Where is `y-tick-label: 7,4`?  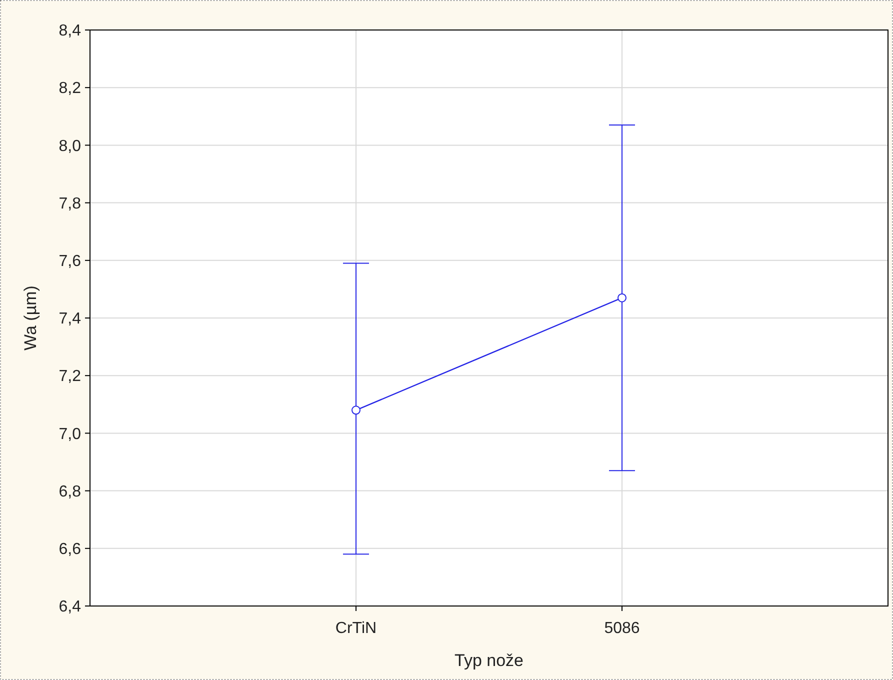
y-tick-label: 7,4 is located at coordinates (70, 319).